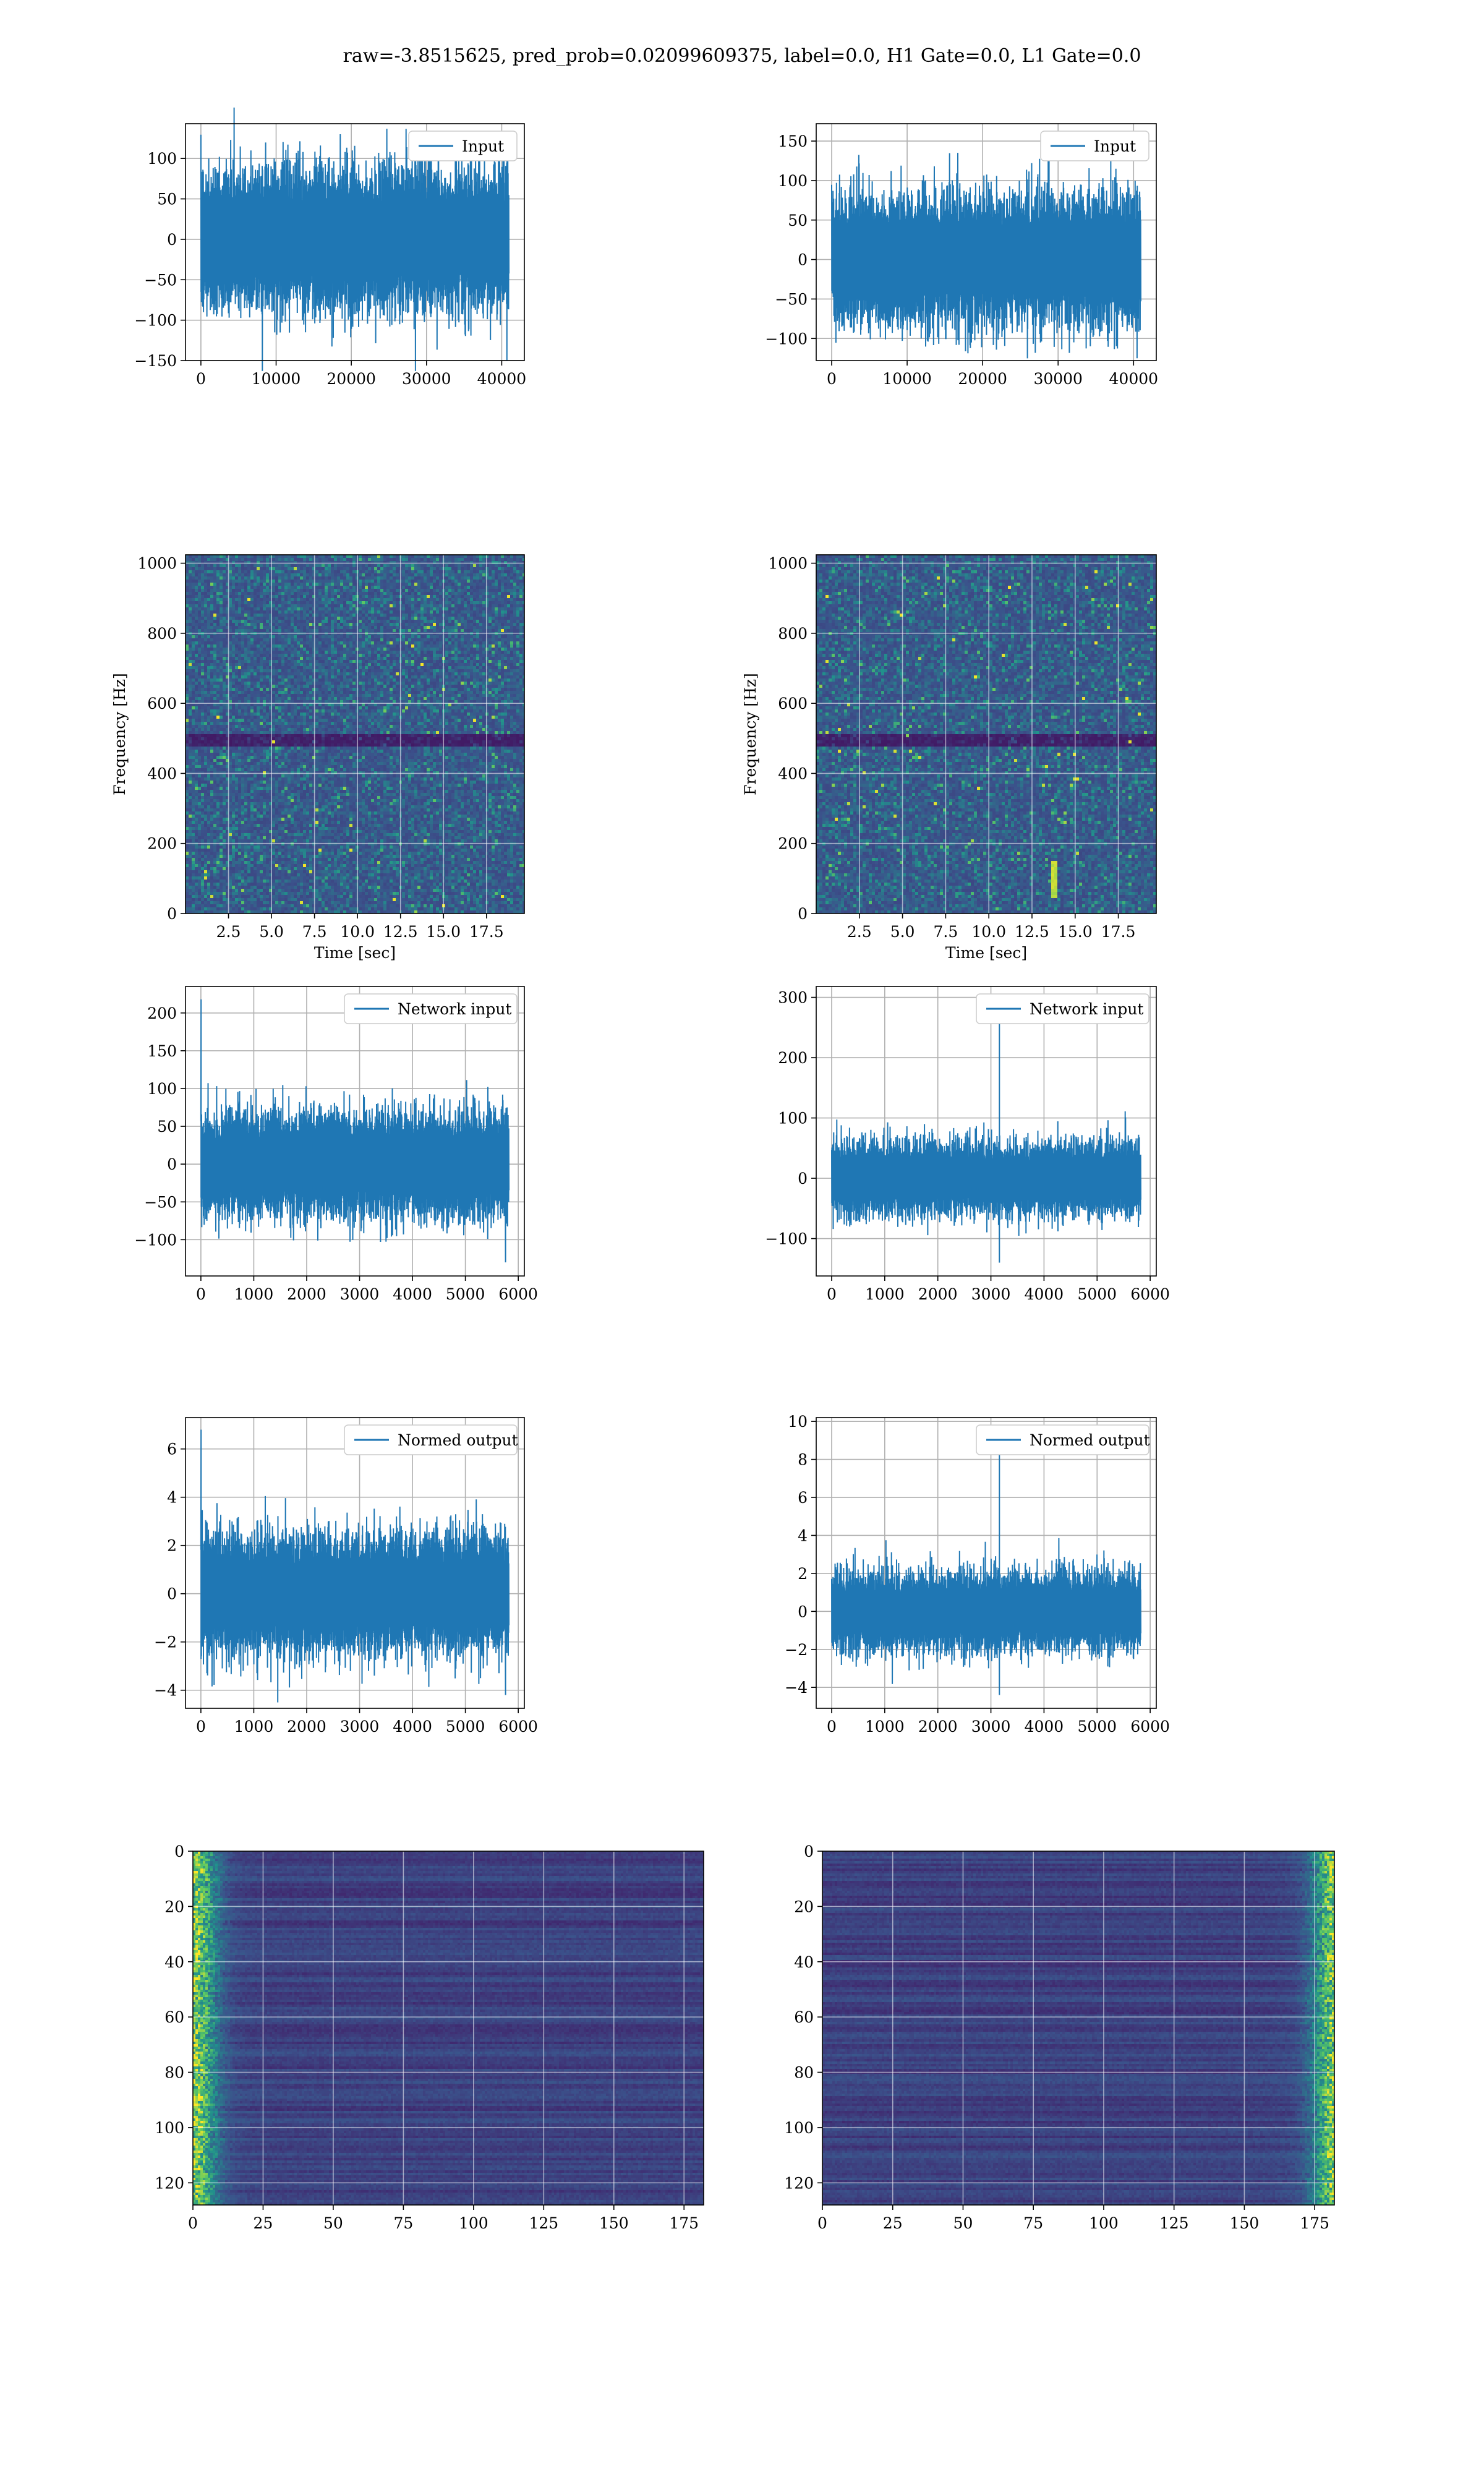 The height and width of the screenshot is (2474, 1484). I want to click on y-tick-label: 600, so click(793, 704).